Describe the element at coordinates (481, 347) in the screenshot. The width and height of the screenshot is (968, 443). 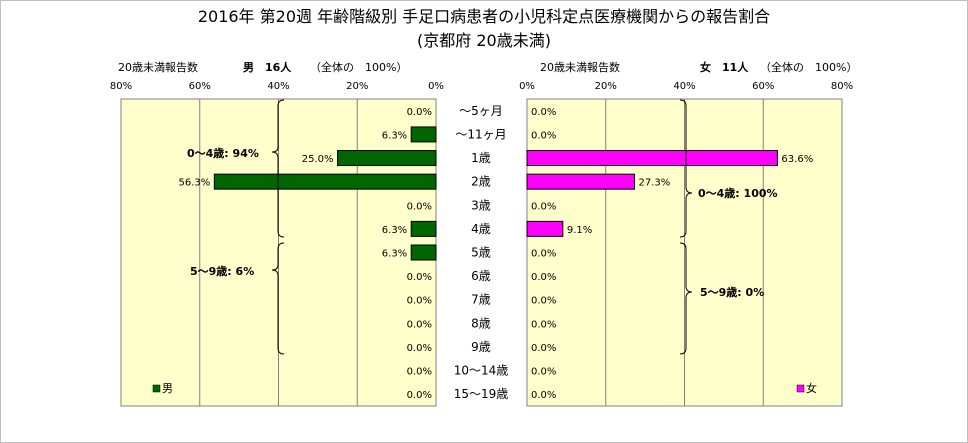
I see `category-label: 9歳` at that location.